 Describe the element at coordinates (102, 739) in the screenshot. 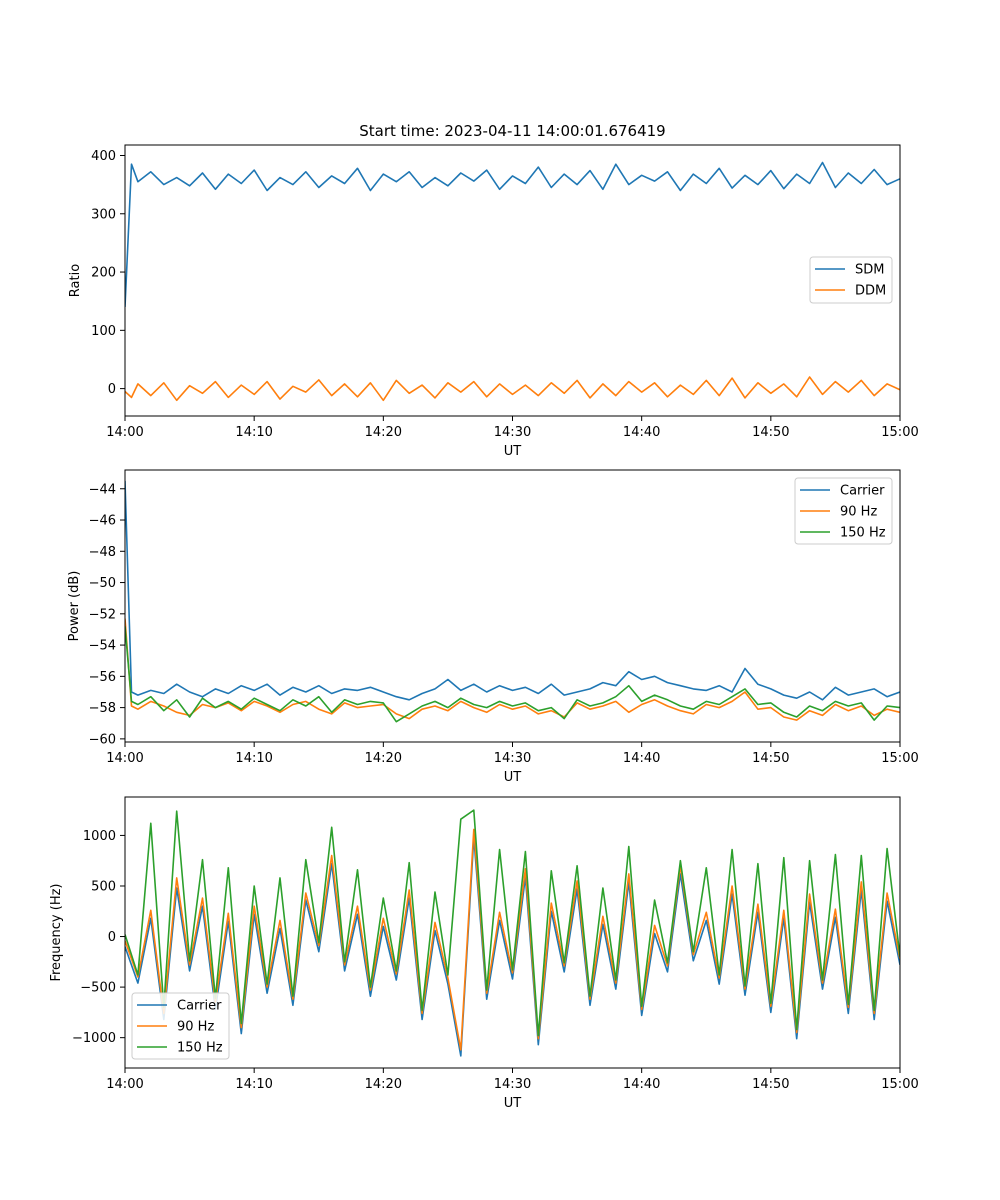

I see `y-tick-label: −60` at that location.